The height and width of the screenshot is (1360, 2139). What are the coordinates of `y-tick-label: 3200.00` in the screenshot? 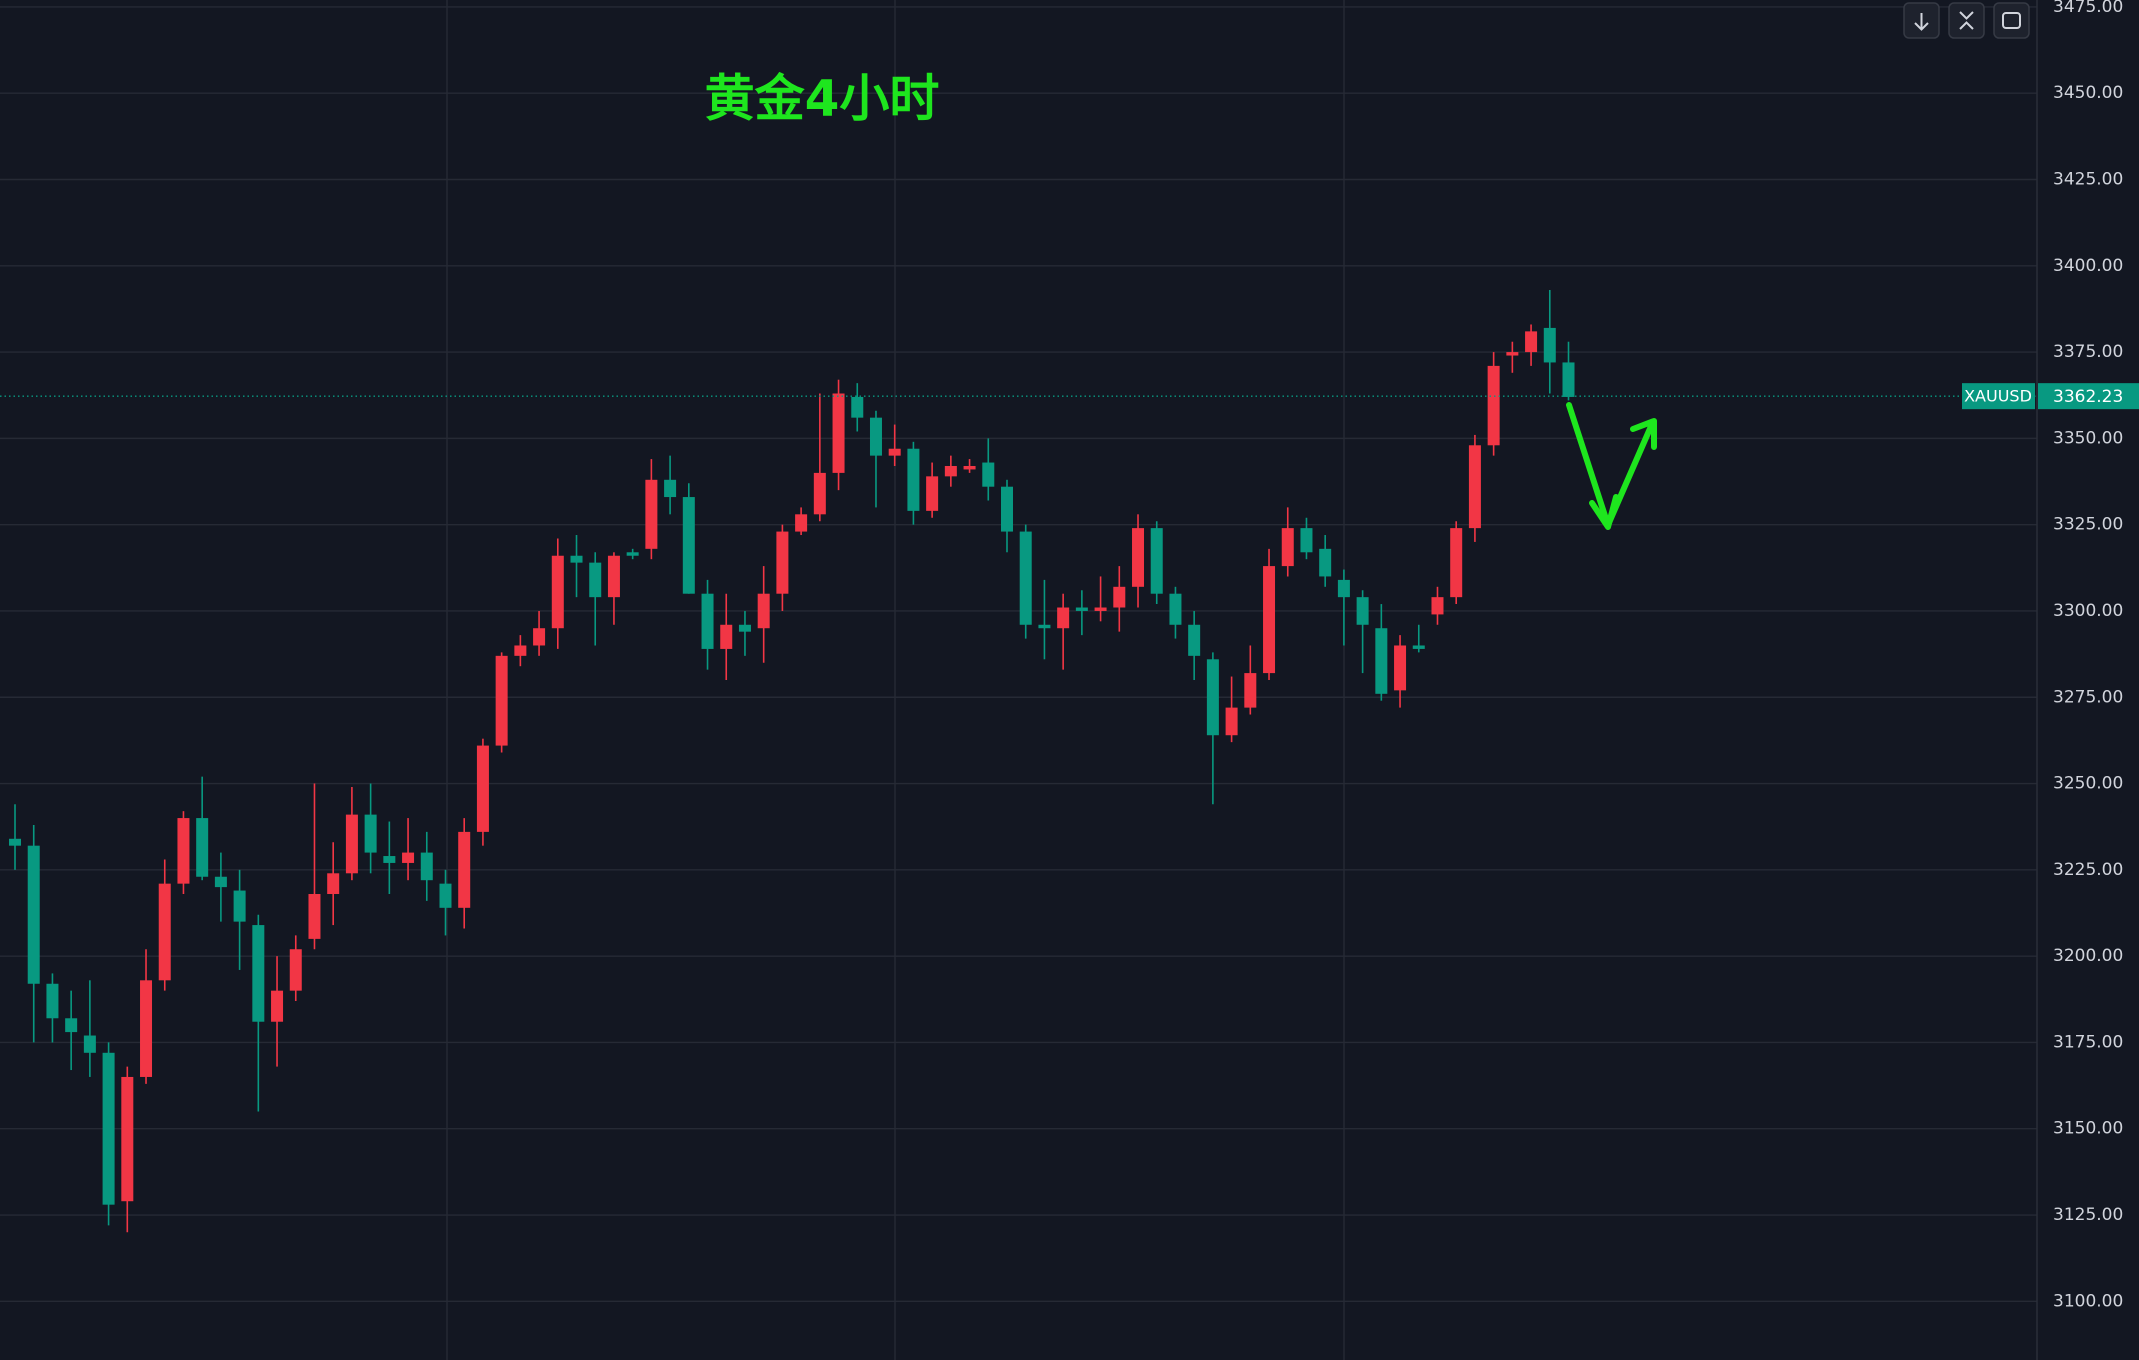 It's located at (2088, 956).